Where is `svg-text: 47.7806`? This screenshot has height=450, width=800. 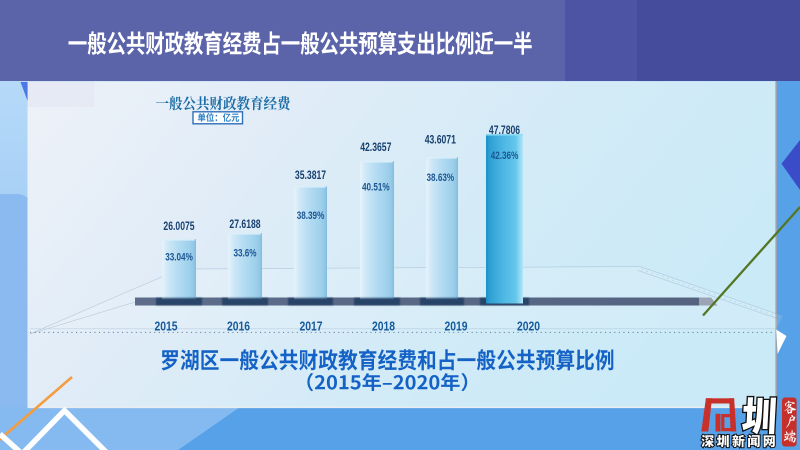
svg-text: 47.7806 is located at coordinates (504, 131).